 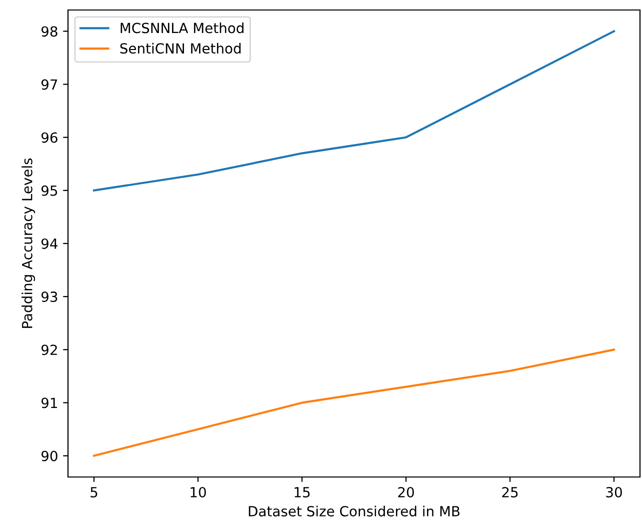 What do you see at coordinates (49, 137) in the screenshot?
I see `y-tick-label: 96` at bounding box center [49, 137].